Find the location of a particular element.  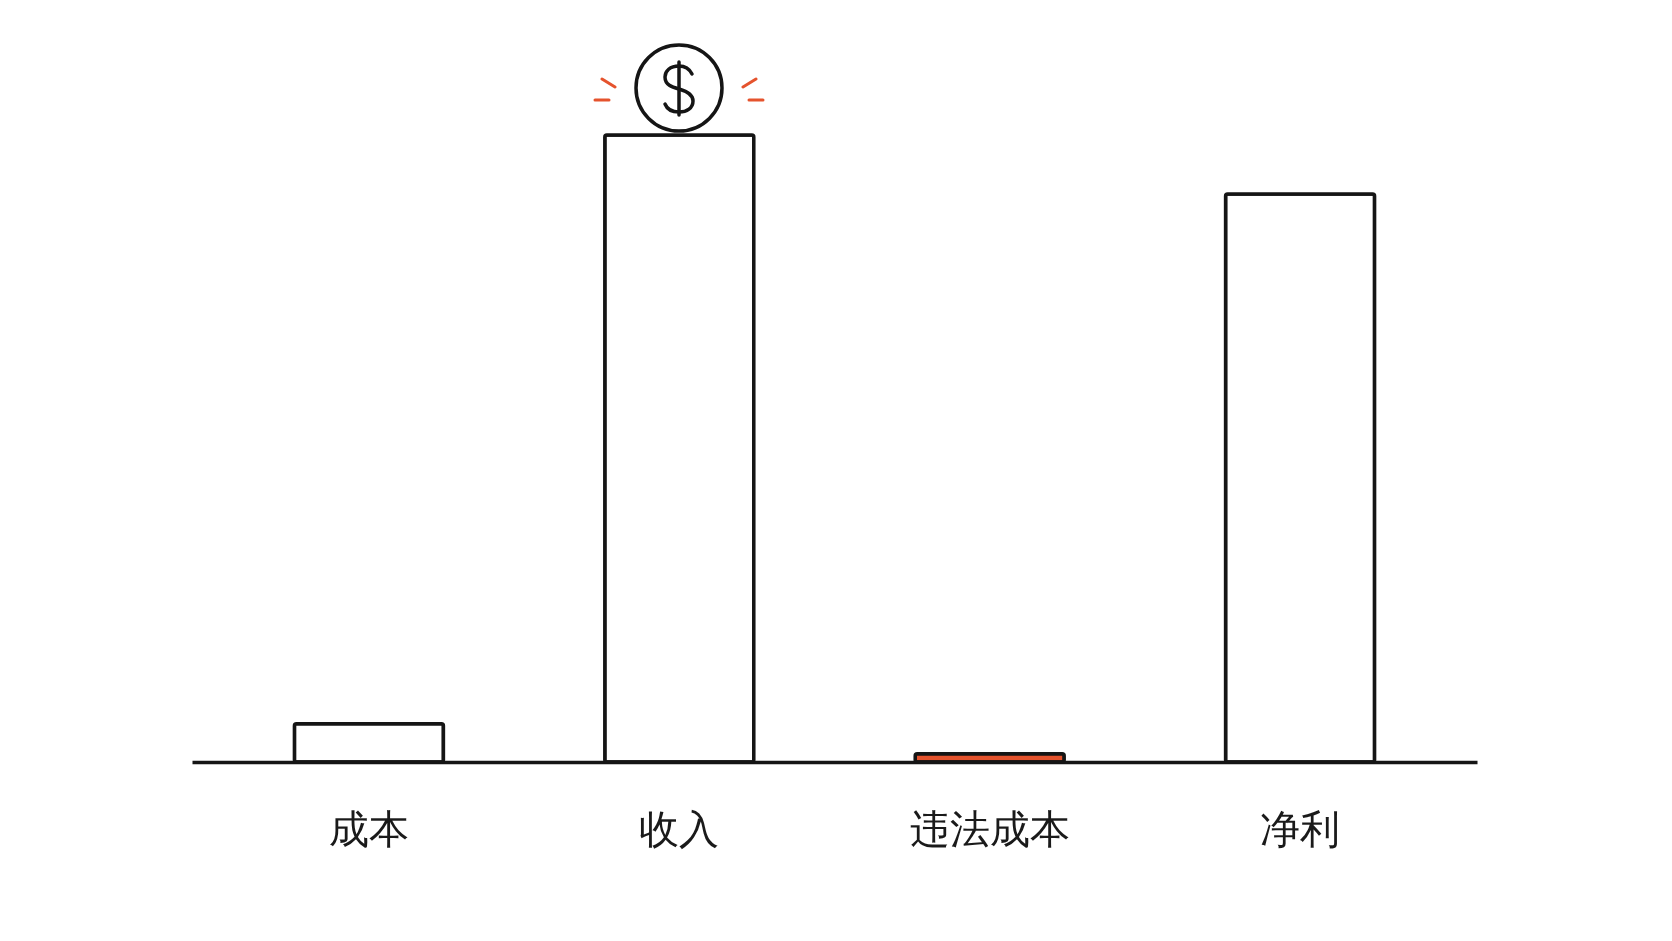

x-tick-label: 违法成本 is located at coordinates (989, 828).